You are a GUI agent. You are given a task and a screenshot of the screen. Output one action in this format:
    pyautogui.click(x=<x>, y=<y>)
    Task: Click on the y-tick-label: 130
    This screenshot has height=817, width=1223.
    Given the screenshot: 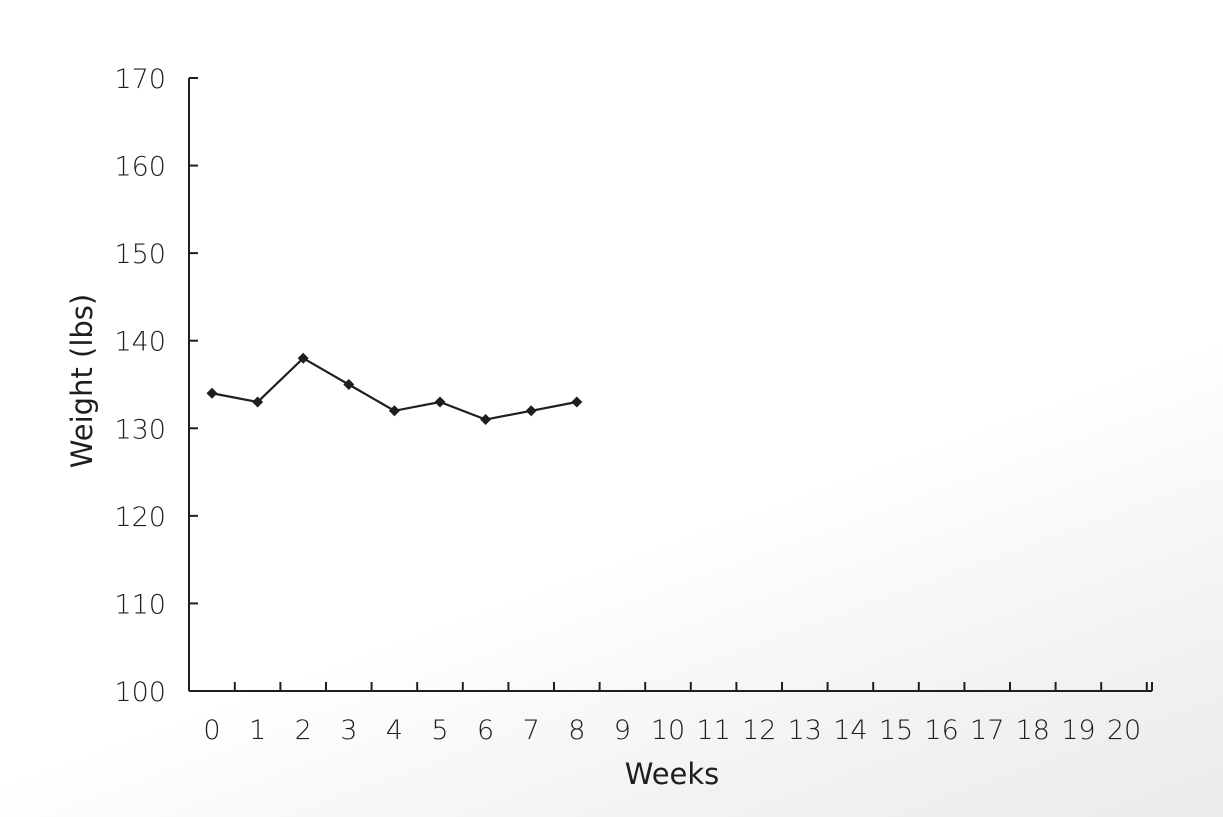 What is the action you would take?
    pyautogui.click(x=140, y=429)
    